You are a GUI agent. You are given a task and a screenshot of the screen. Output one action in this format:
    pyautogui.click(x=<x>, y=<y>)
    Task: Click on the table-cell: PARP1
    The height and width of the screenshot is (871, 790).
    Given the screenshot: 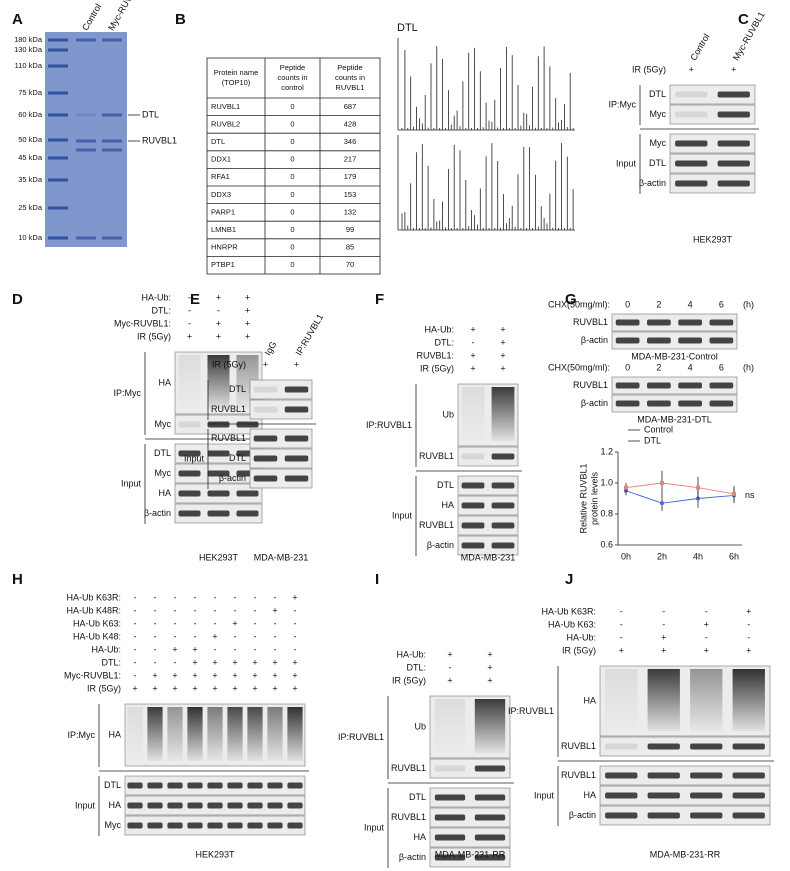 What is the action you would take?
    pyautogui.click(x=223, y=211)
    